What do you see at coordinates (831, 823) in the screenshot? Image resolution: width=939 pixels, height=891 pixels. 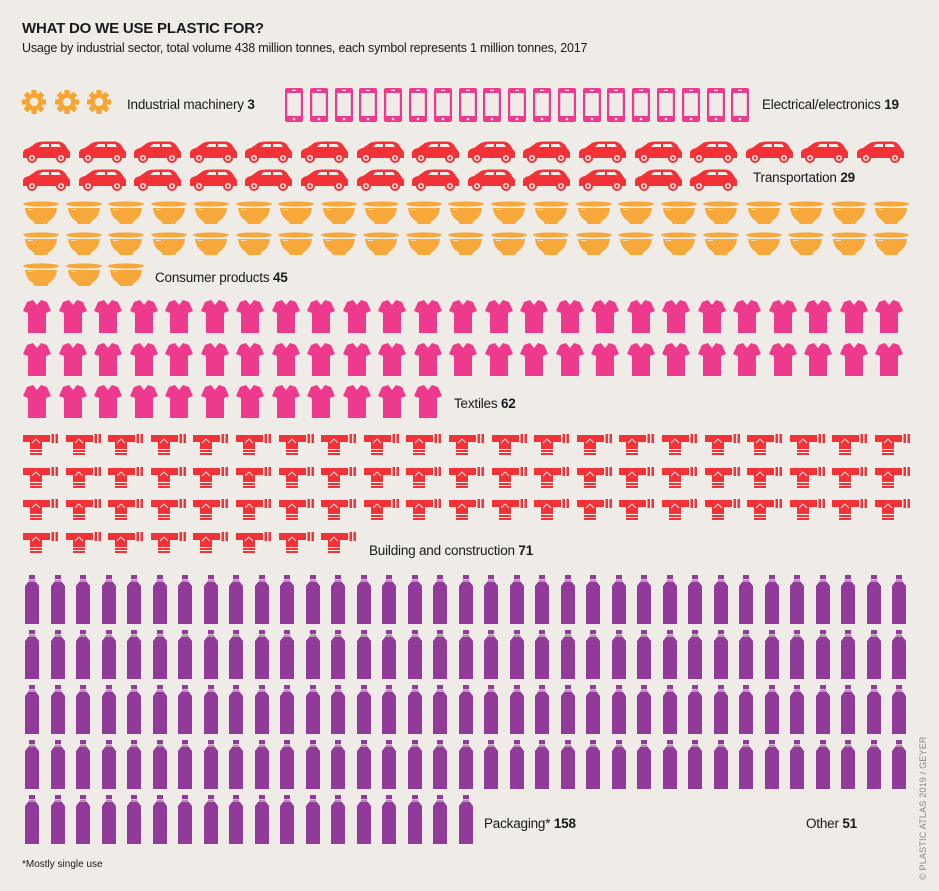 I see `label-other: Other 51` at bounding box center [831, 823].